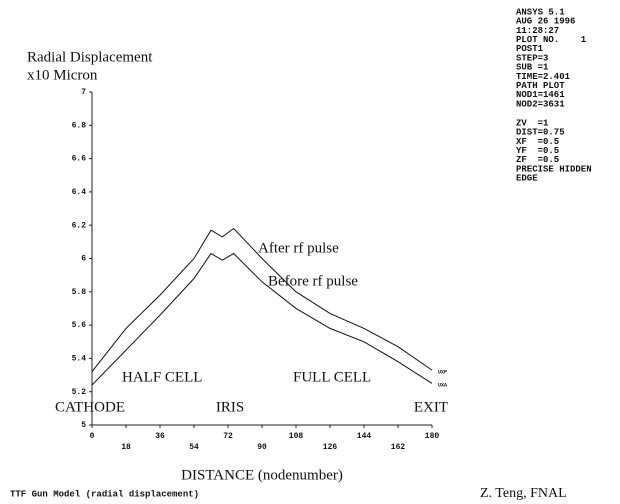 This screenshot has height=504, width=620. What do you see at coordinates (540, 95) in the screenshot?
I see `info-line: NOD1=1461` at bounding box center [540, 95].